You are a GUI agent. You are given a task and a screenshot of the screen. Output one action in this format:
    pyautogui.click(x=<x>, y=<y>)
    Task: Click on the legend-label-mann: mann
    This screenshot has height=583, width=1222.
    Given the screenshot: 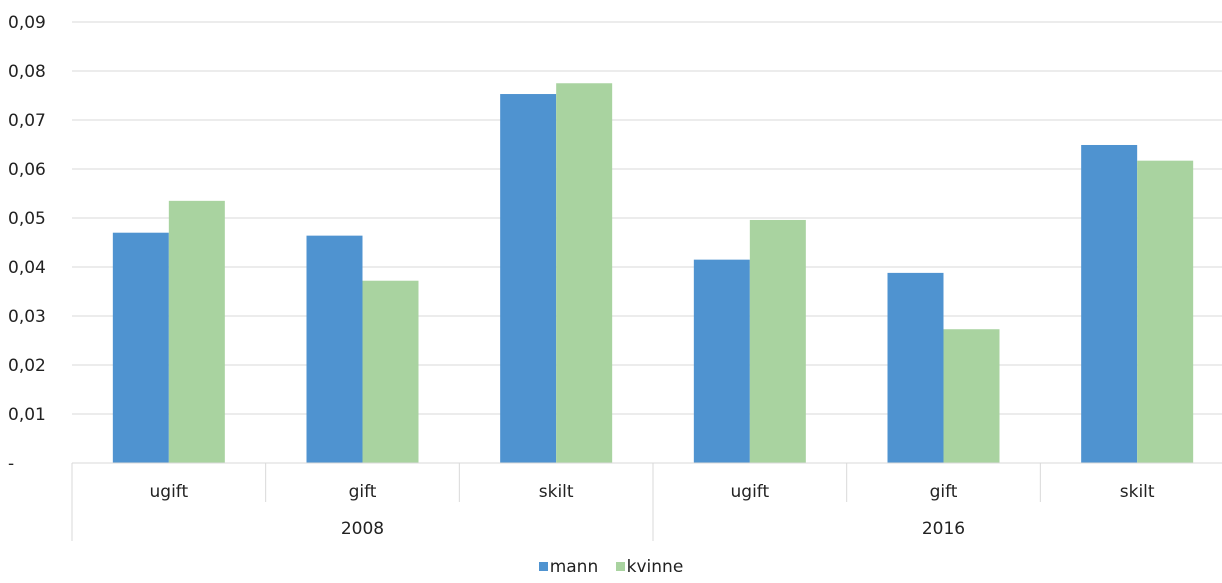 What is the action you would take?
    pyautogui.click(x=574, y=566)
    